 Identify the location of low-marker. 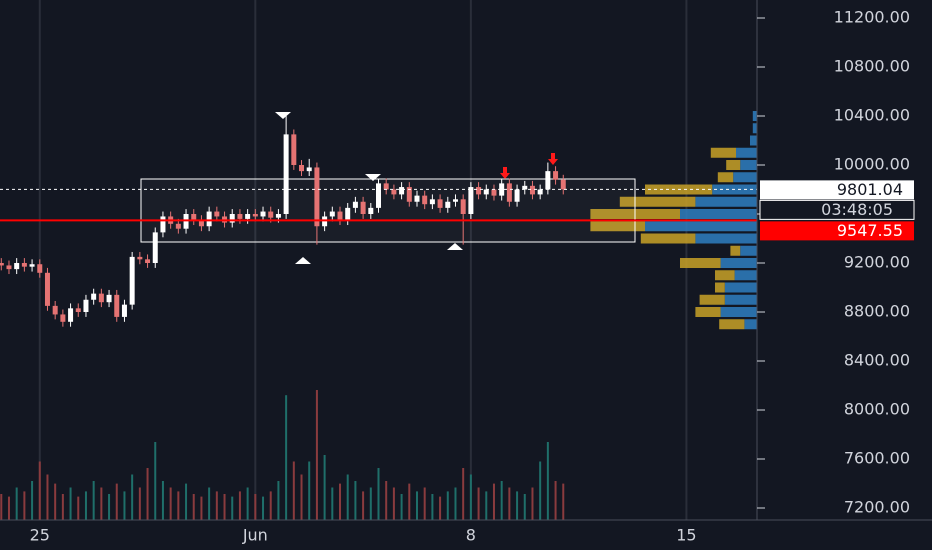
(455, 246).